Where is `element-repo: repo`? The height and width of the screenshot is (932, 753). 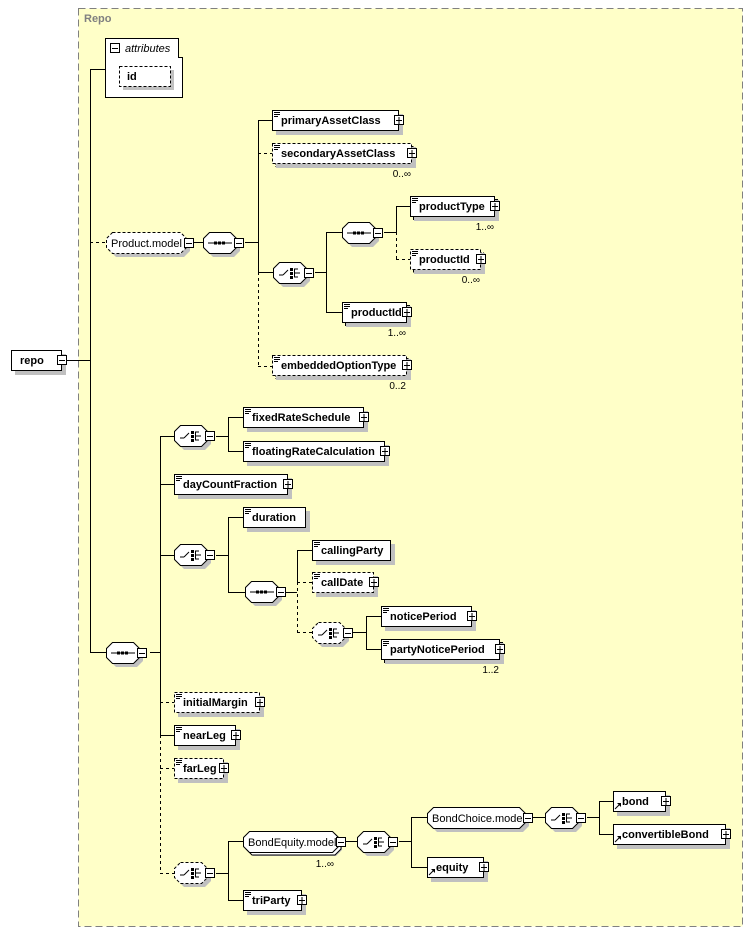
element-repo: repo is located at coordinates (39, 363).